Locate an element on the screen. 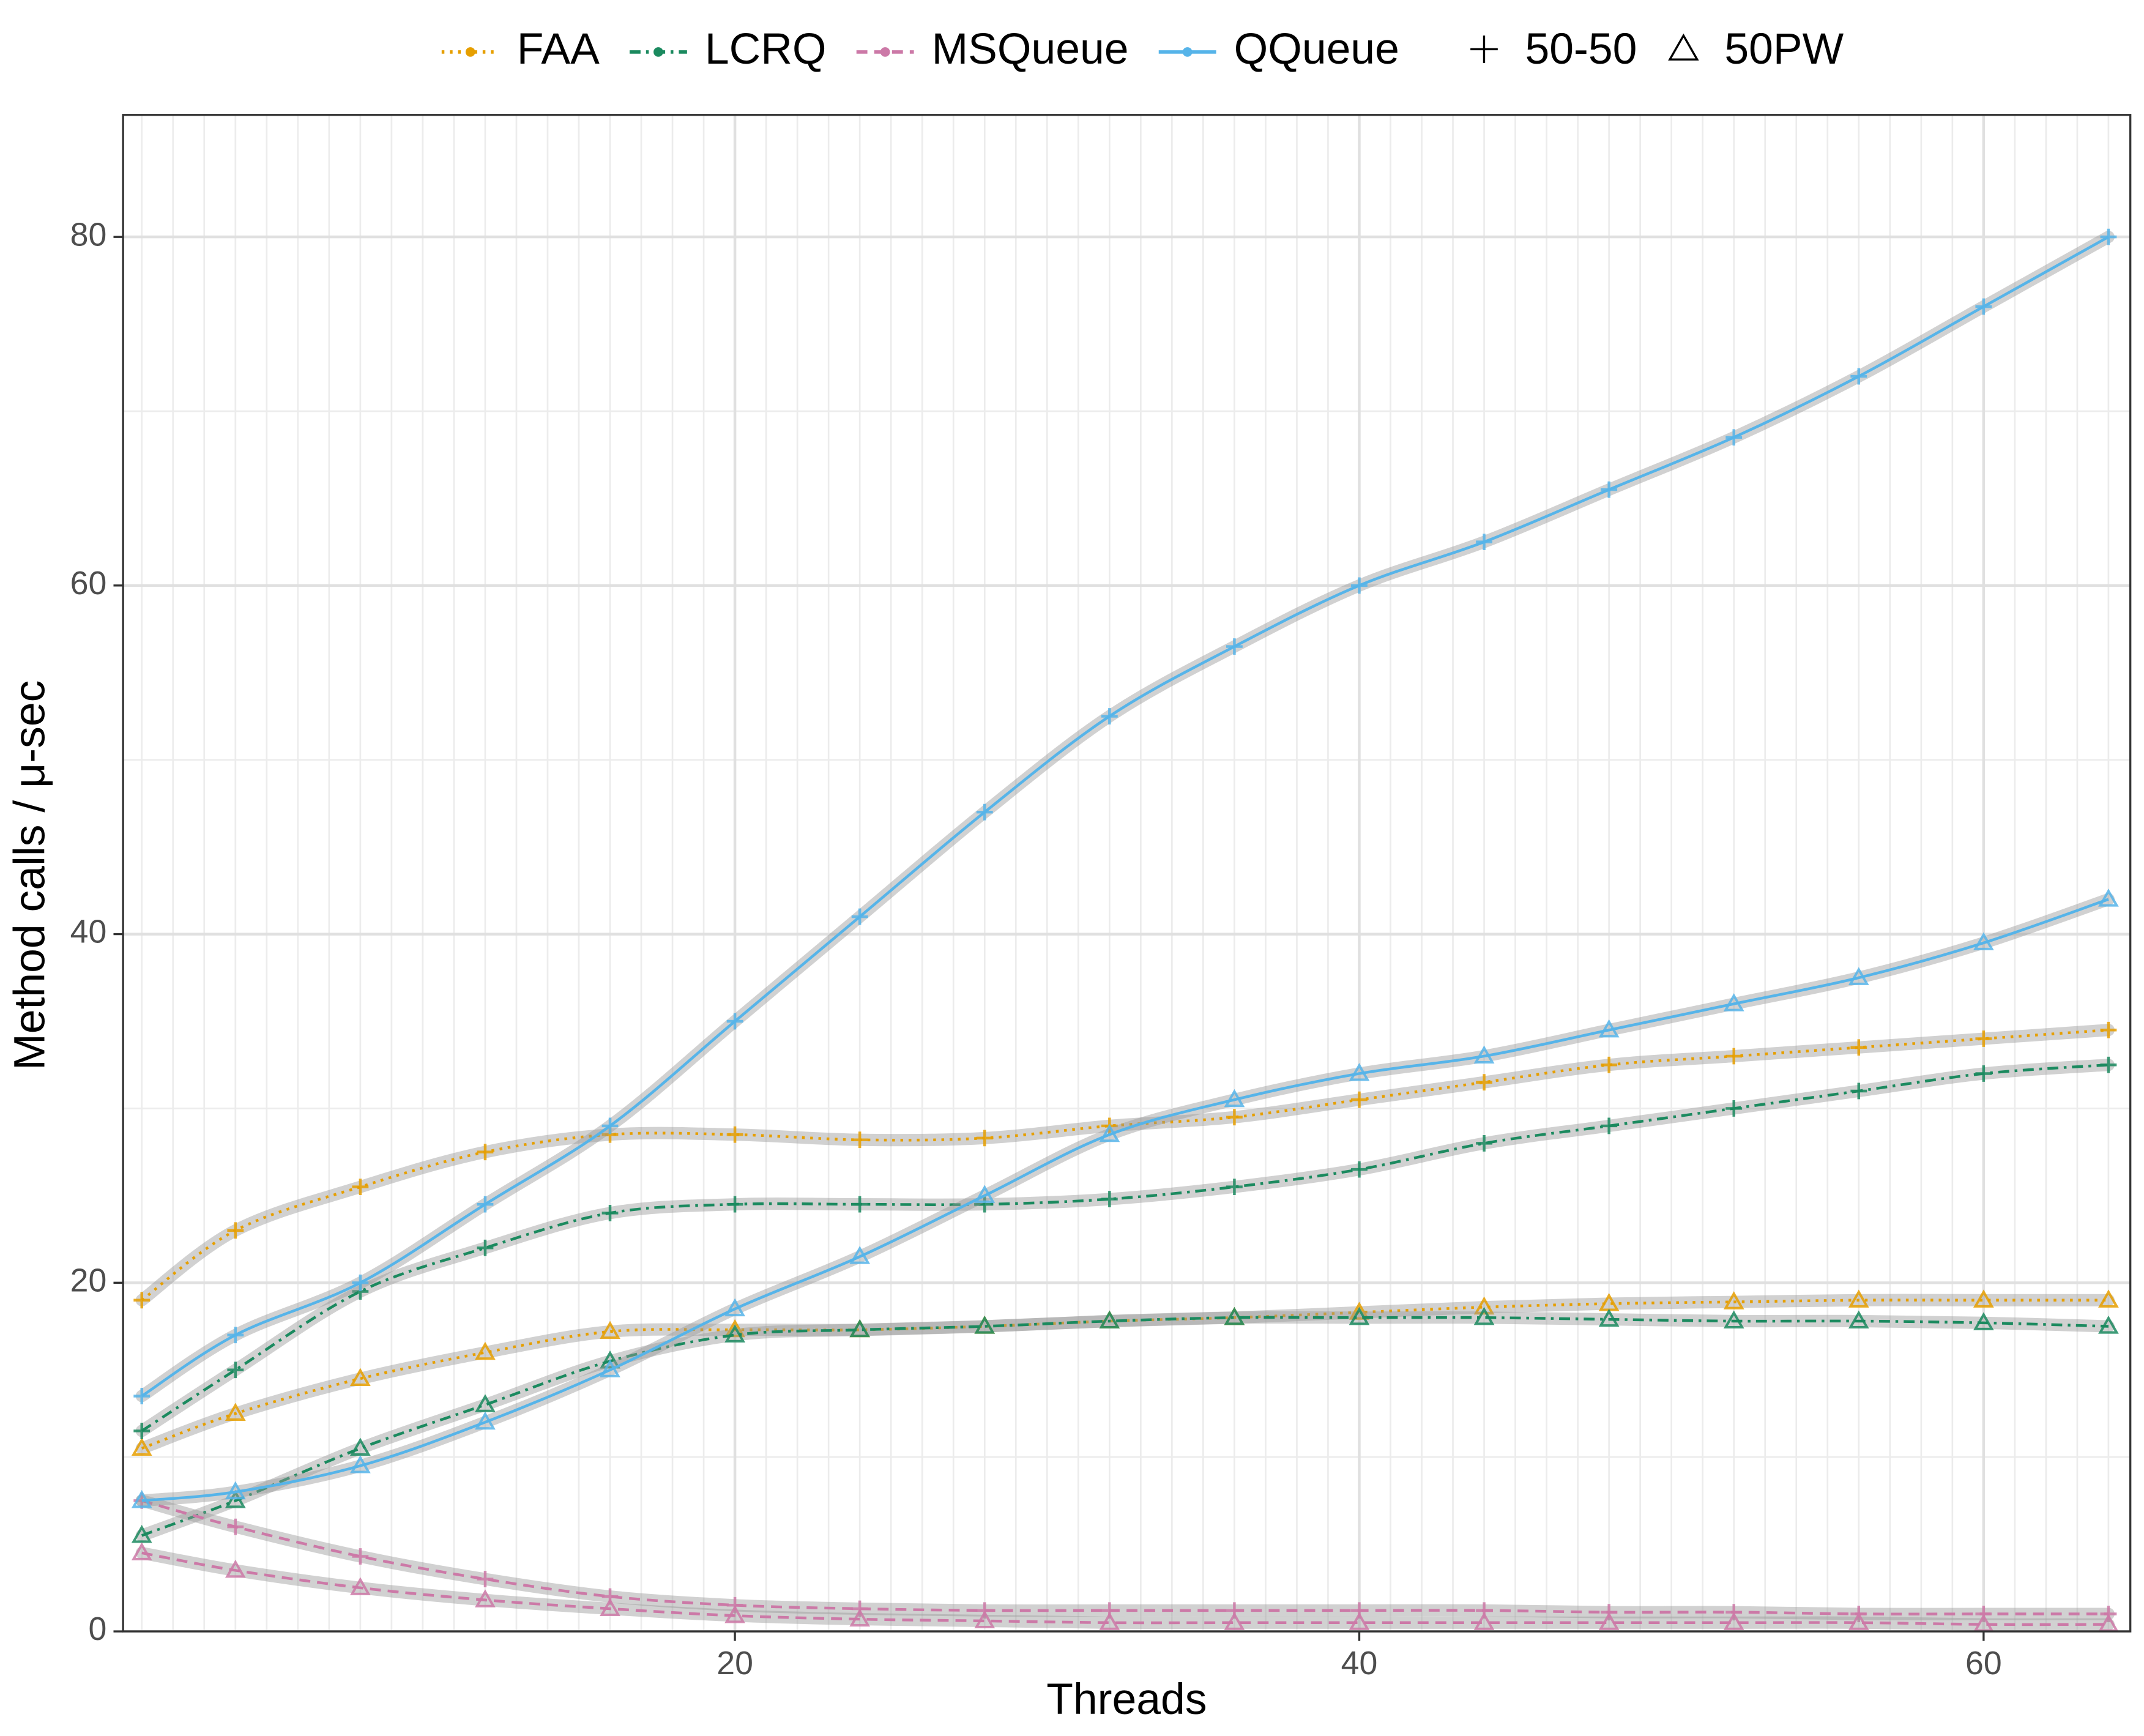 The width and height of the screenshot is (2144, 1736). y-tick-label: 40 is located at coordinates (88, 932).